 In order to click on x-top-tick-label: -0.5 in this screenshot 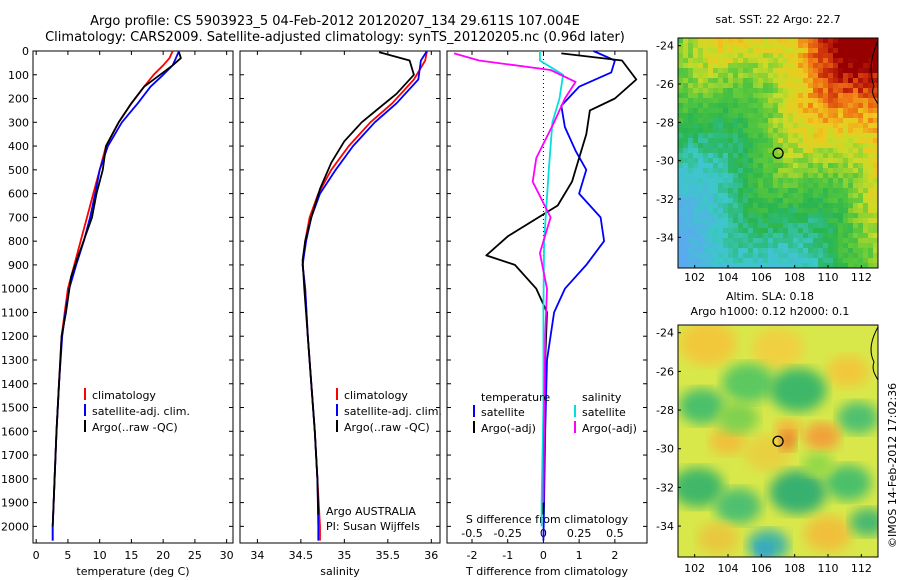, I will do `click(471, 533)`.